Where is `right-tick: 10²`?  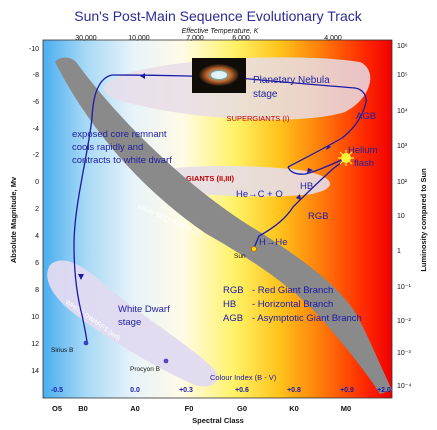
right-tick: 10² is located at coordinates (402, 182).